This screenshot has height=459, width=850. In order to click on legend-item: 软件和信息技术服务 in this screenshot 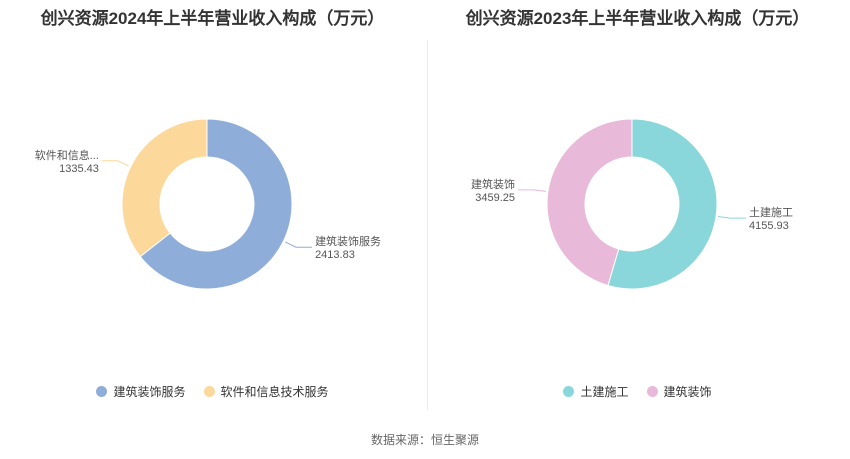, I will do `click(266, 391)`.